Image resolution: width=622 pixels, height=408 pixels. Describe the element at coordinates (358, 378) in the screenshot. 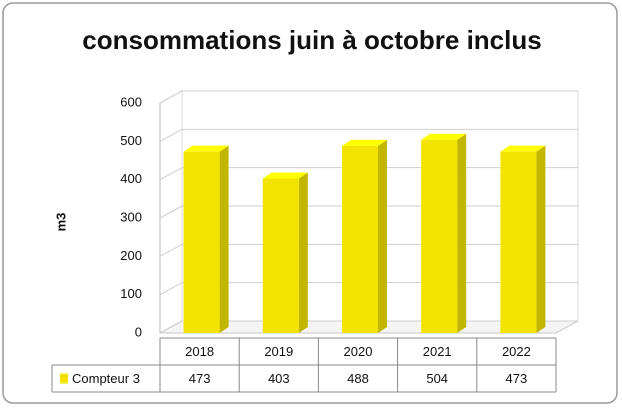

I see `table-value: 488` at that location.